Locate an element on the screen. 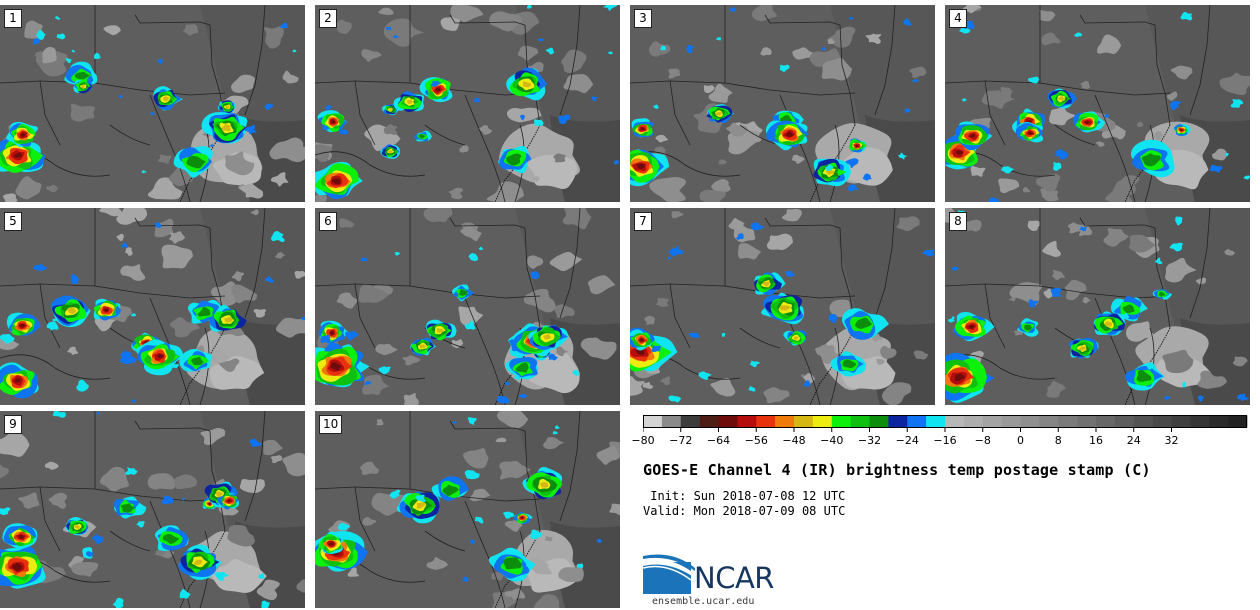 This screenshot has width=1260, height=610. colorbar-tick-label: −72 is located at coordinates (681, 440).